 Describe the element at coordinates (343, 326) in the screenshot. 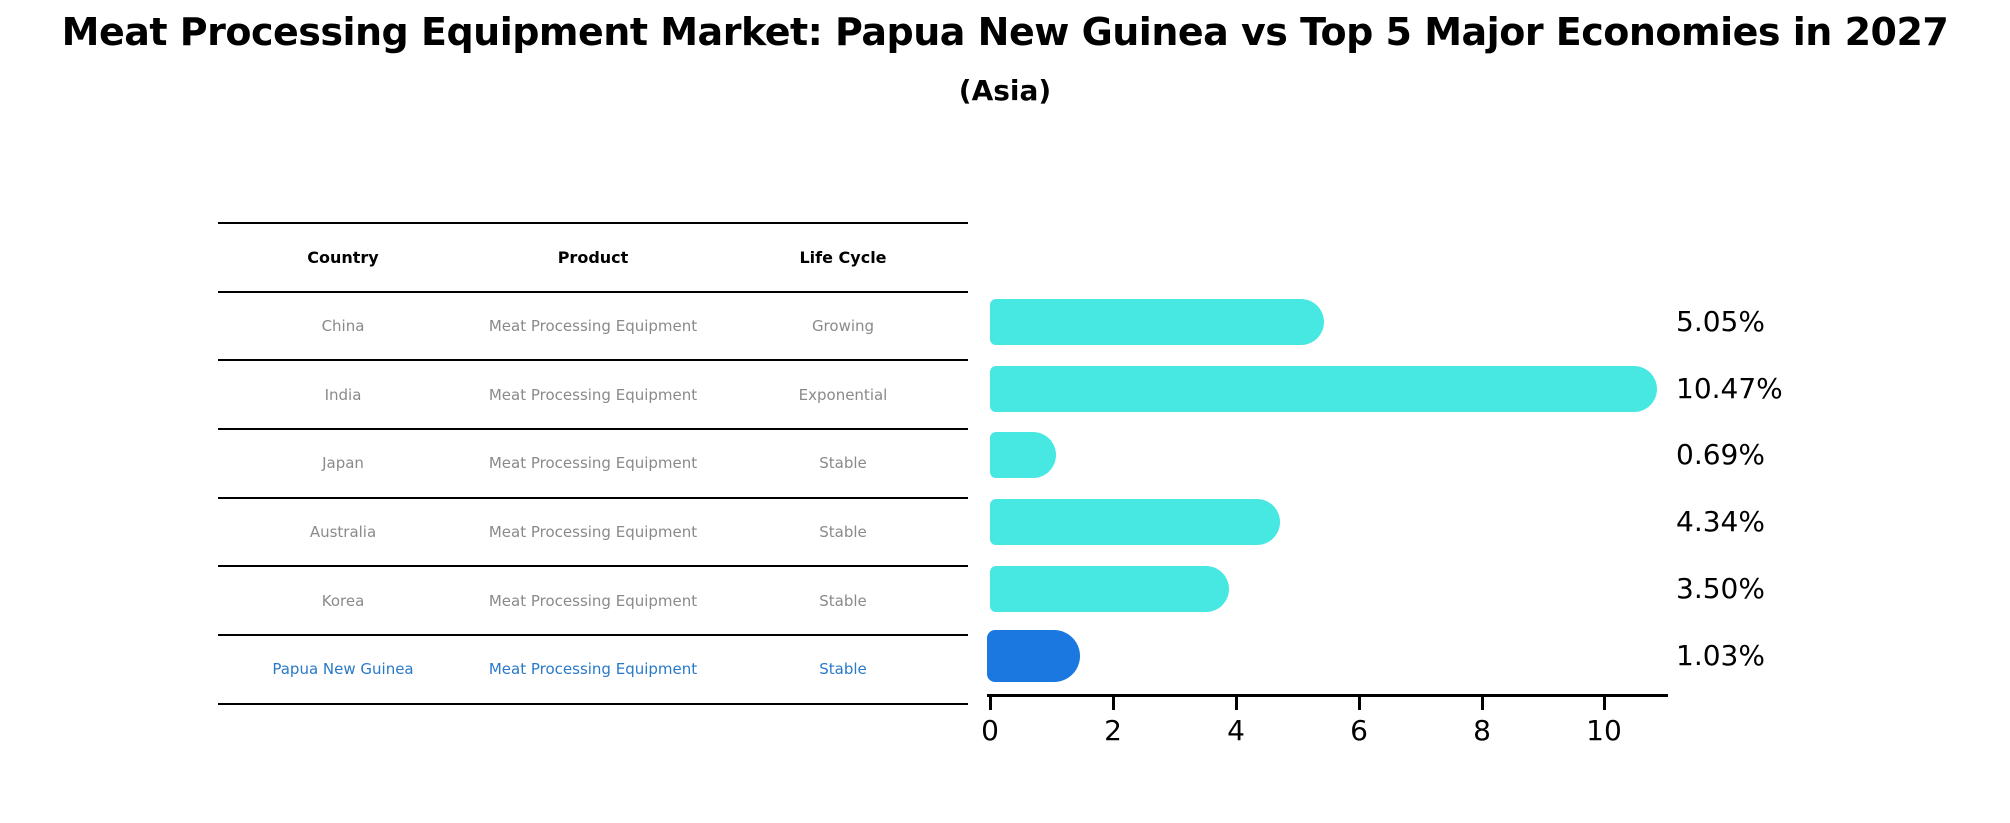

I see `country-cell: China` at that location.